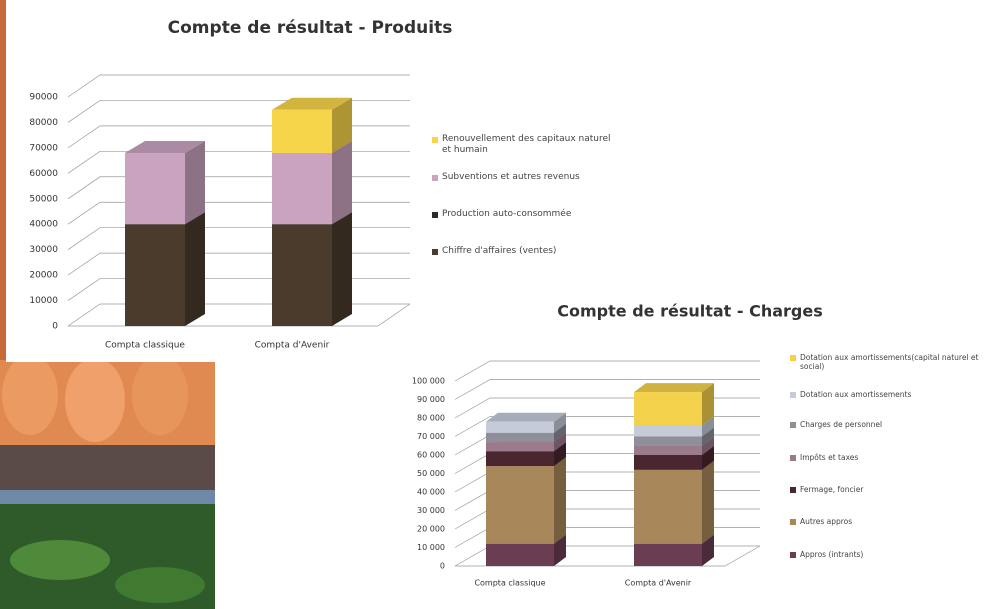 The width and height of the screenshot is (986, 609). What do you see at coordinates (43, 98) in the screenshot?
I see `y-tick-label: 90000` at bounding box center [43, 98].